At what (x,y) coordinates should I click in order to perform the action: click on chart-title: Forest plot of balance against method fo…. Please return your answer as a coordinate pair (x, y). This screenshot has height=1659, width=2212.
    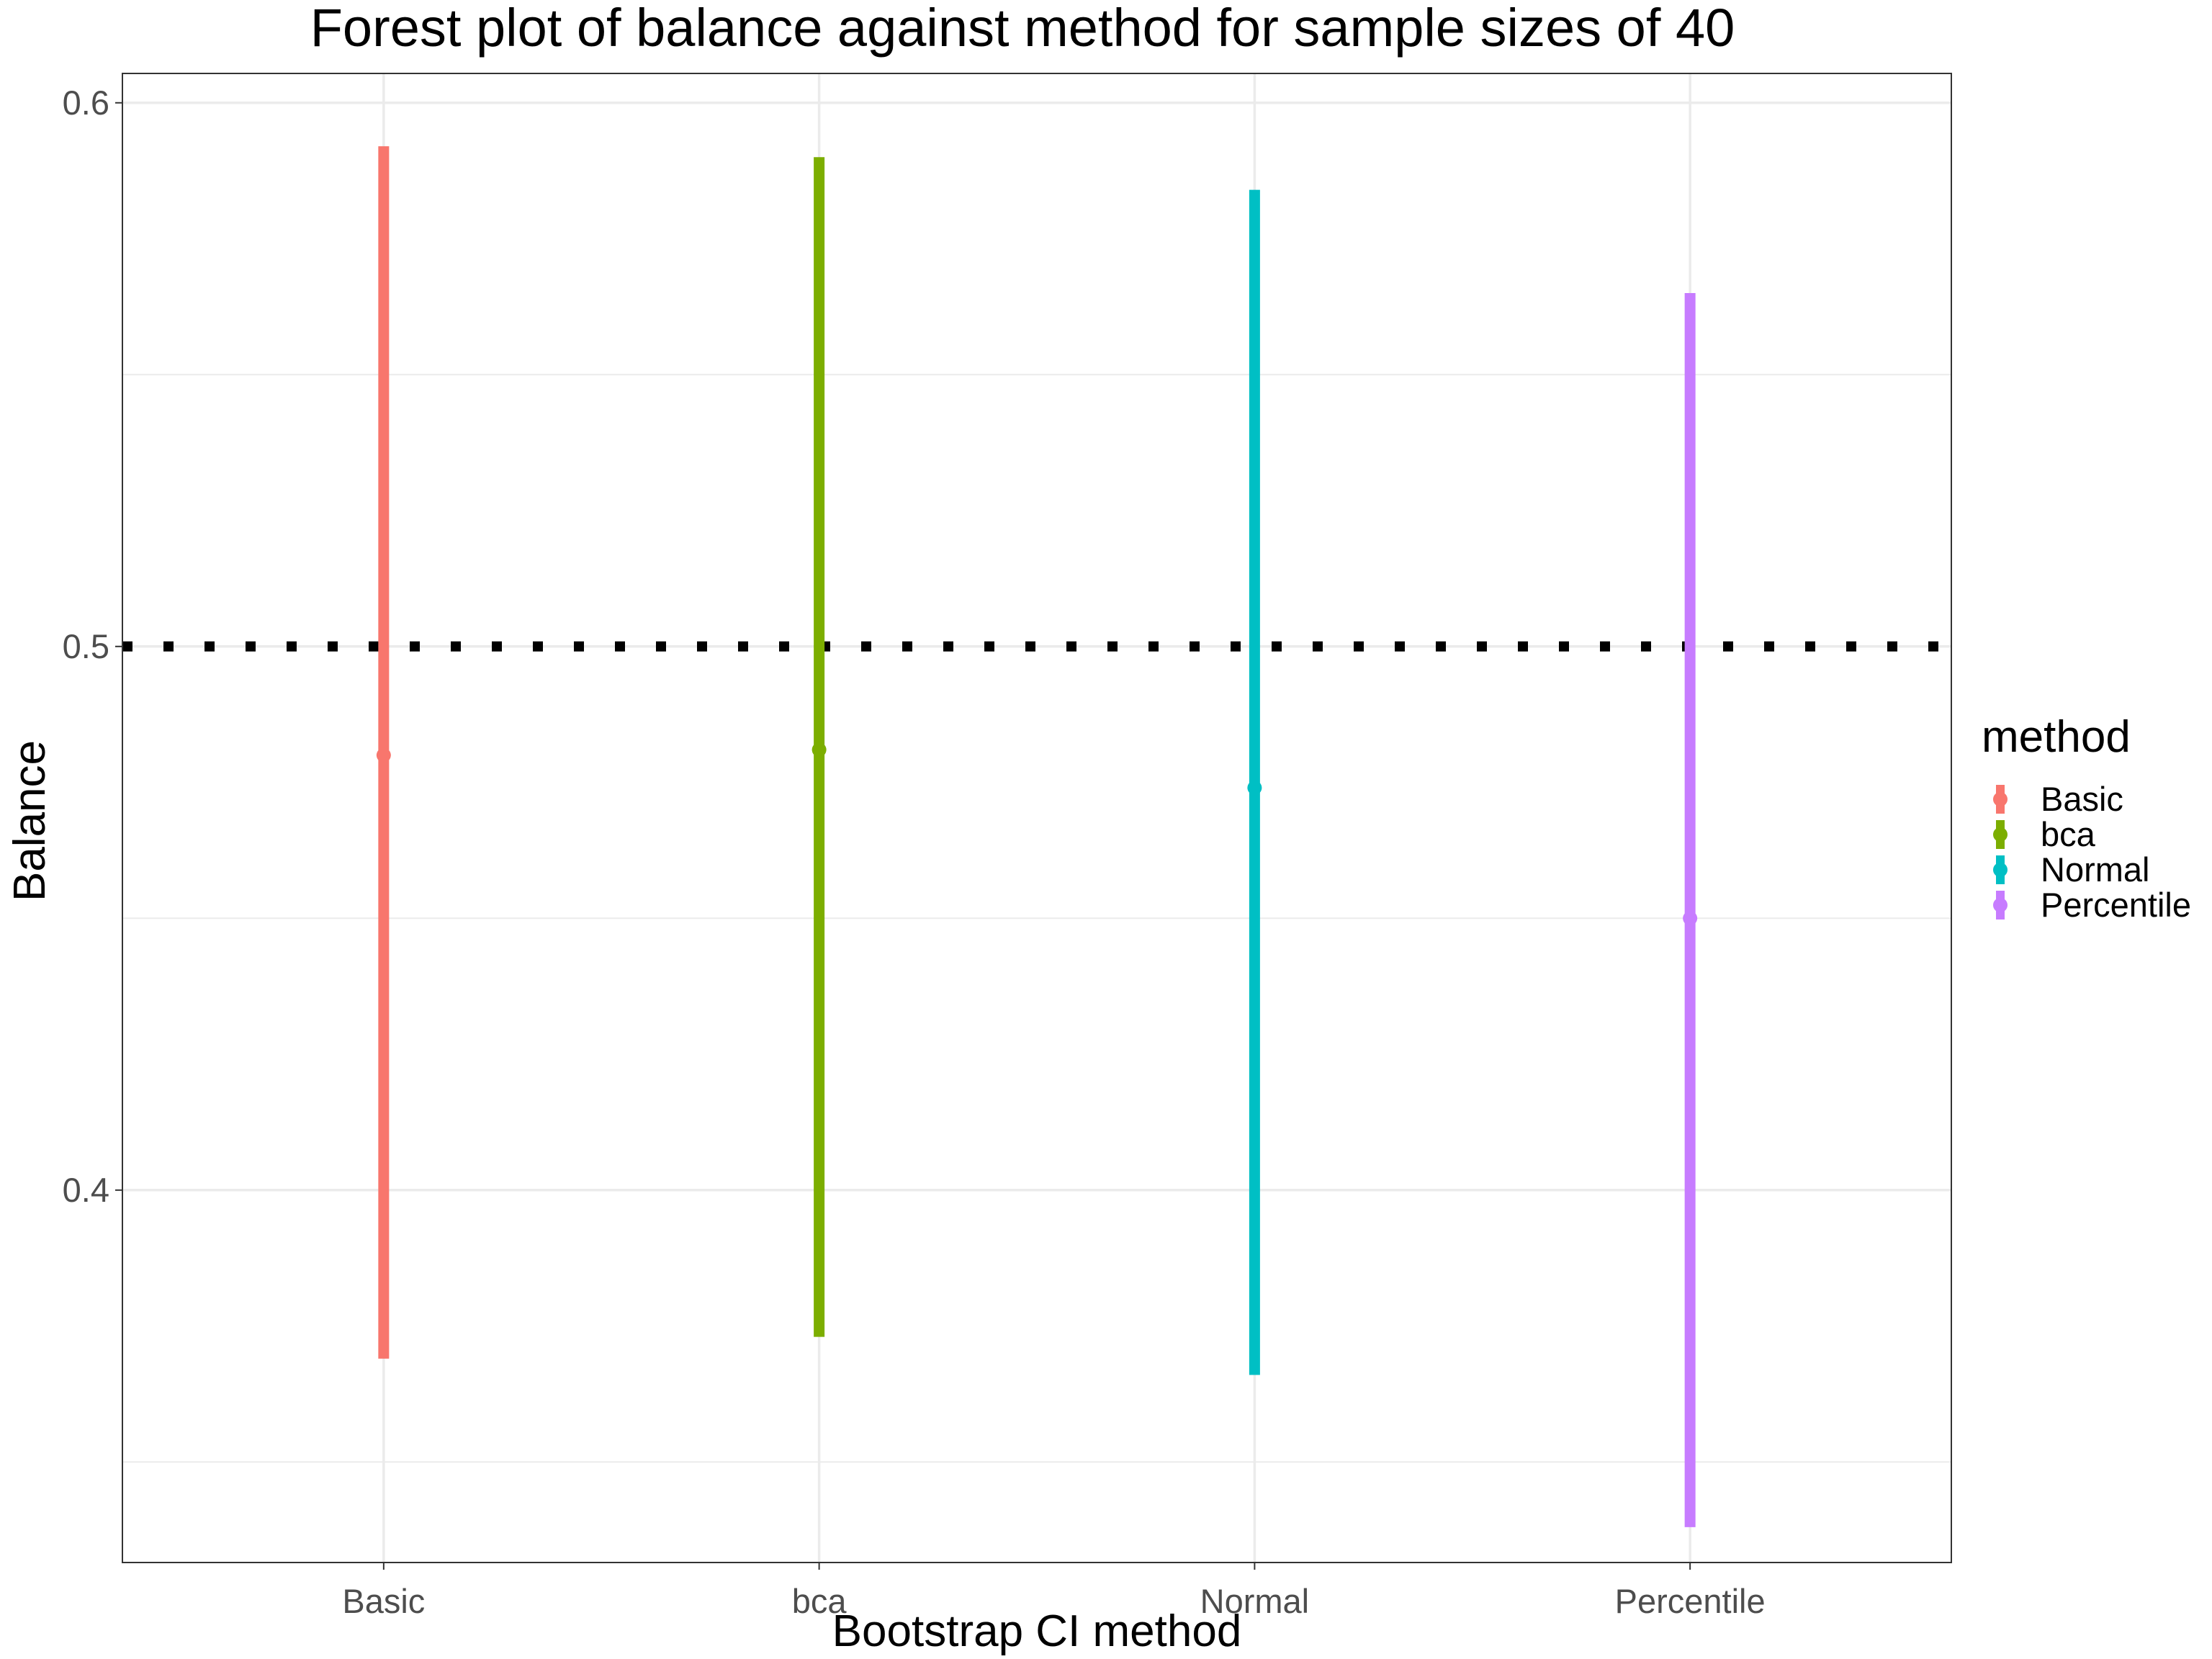
    Looking at the image, I should click on (1022, 29).